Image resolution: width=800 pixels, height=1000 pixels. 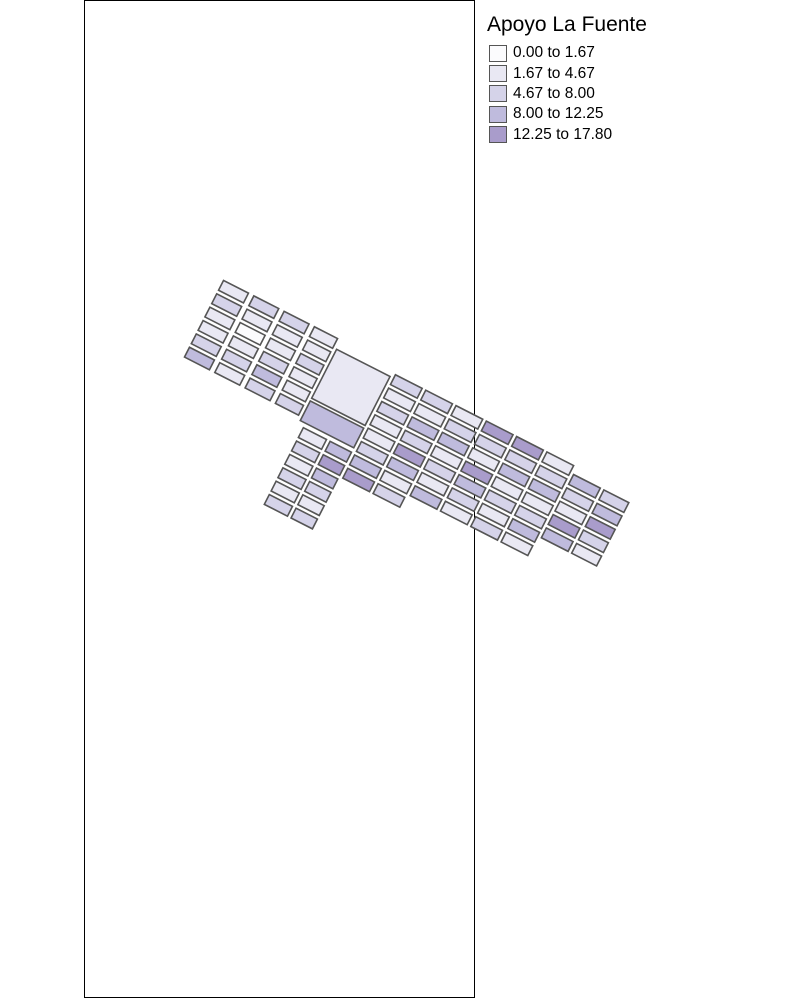 I want to click on legend-item: 0.00 to 1.67, so click(x=567, y=53).